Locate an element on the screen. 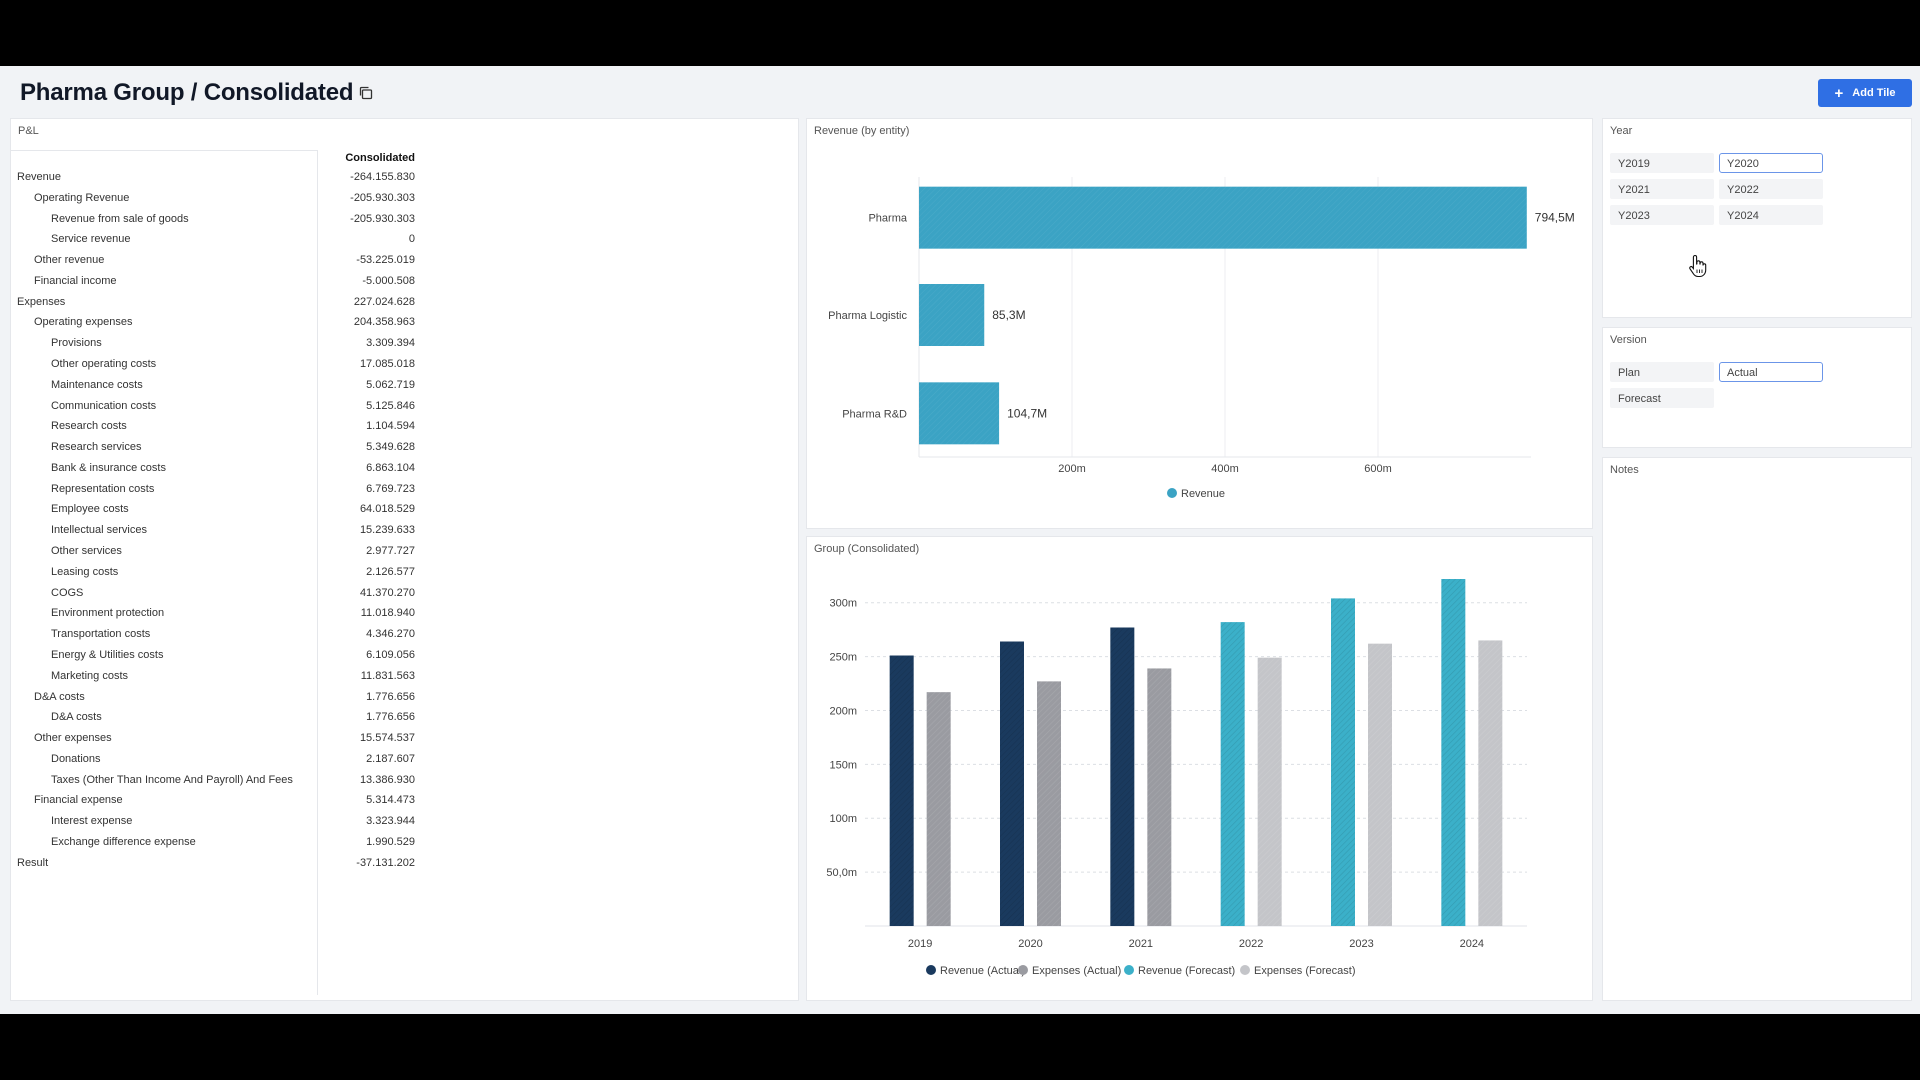 This screenshot has height=1080, width=1920. plus-icon: + is located at coordinates (1839, 93).